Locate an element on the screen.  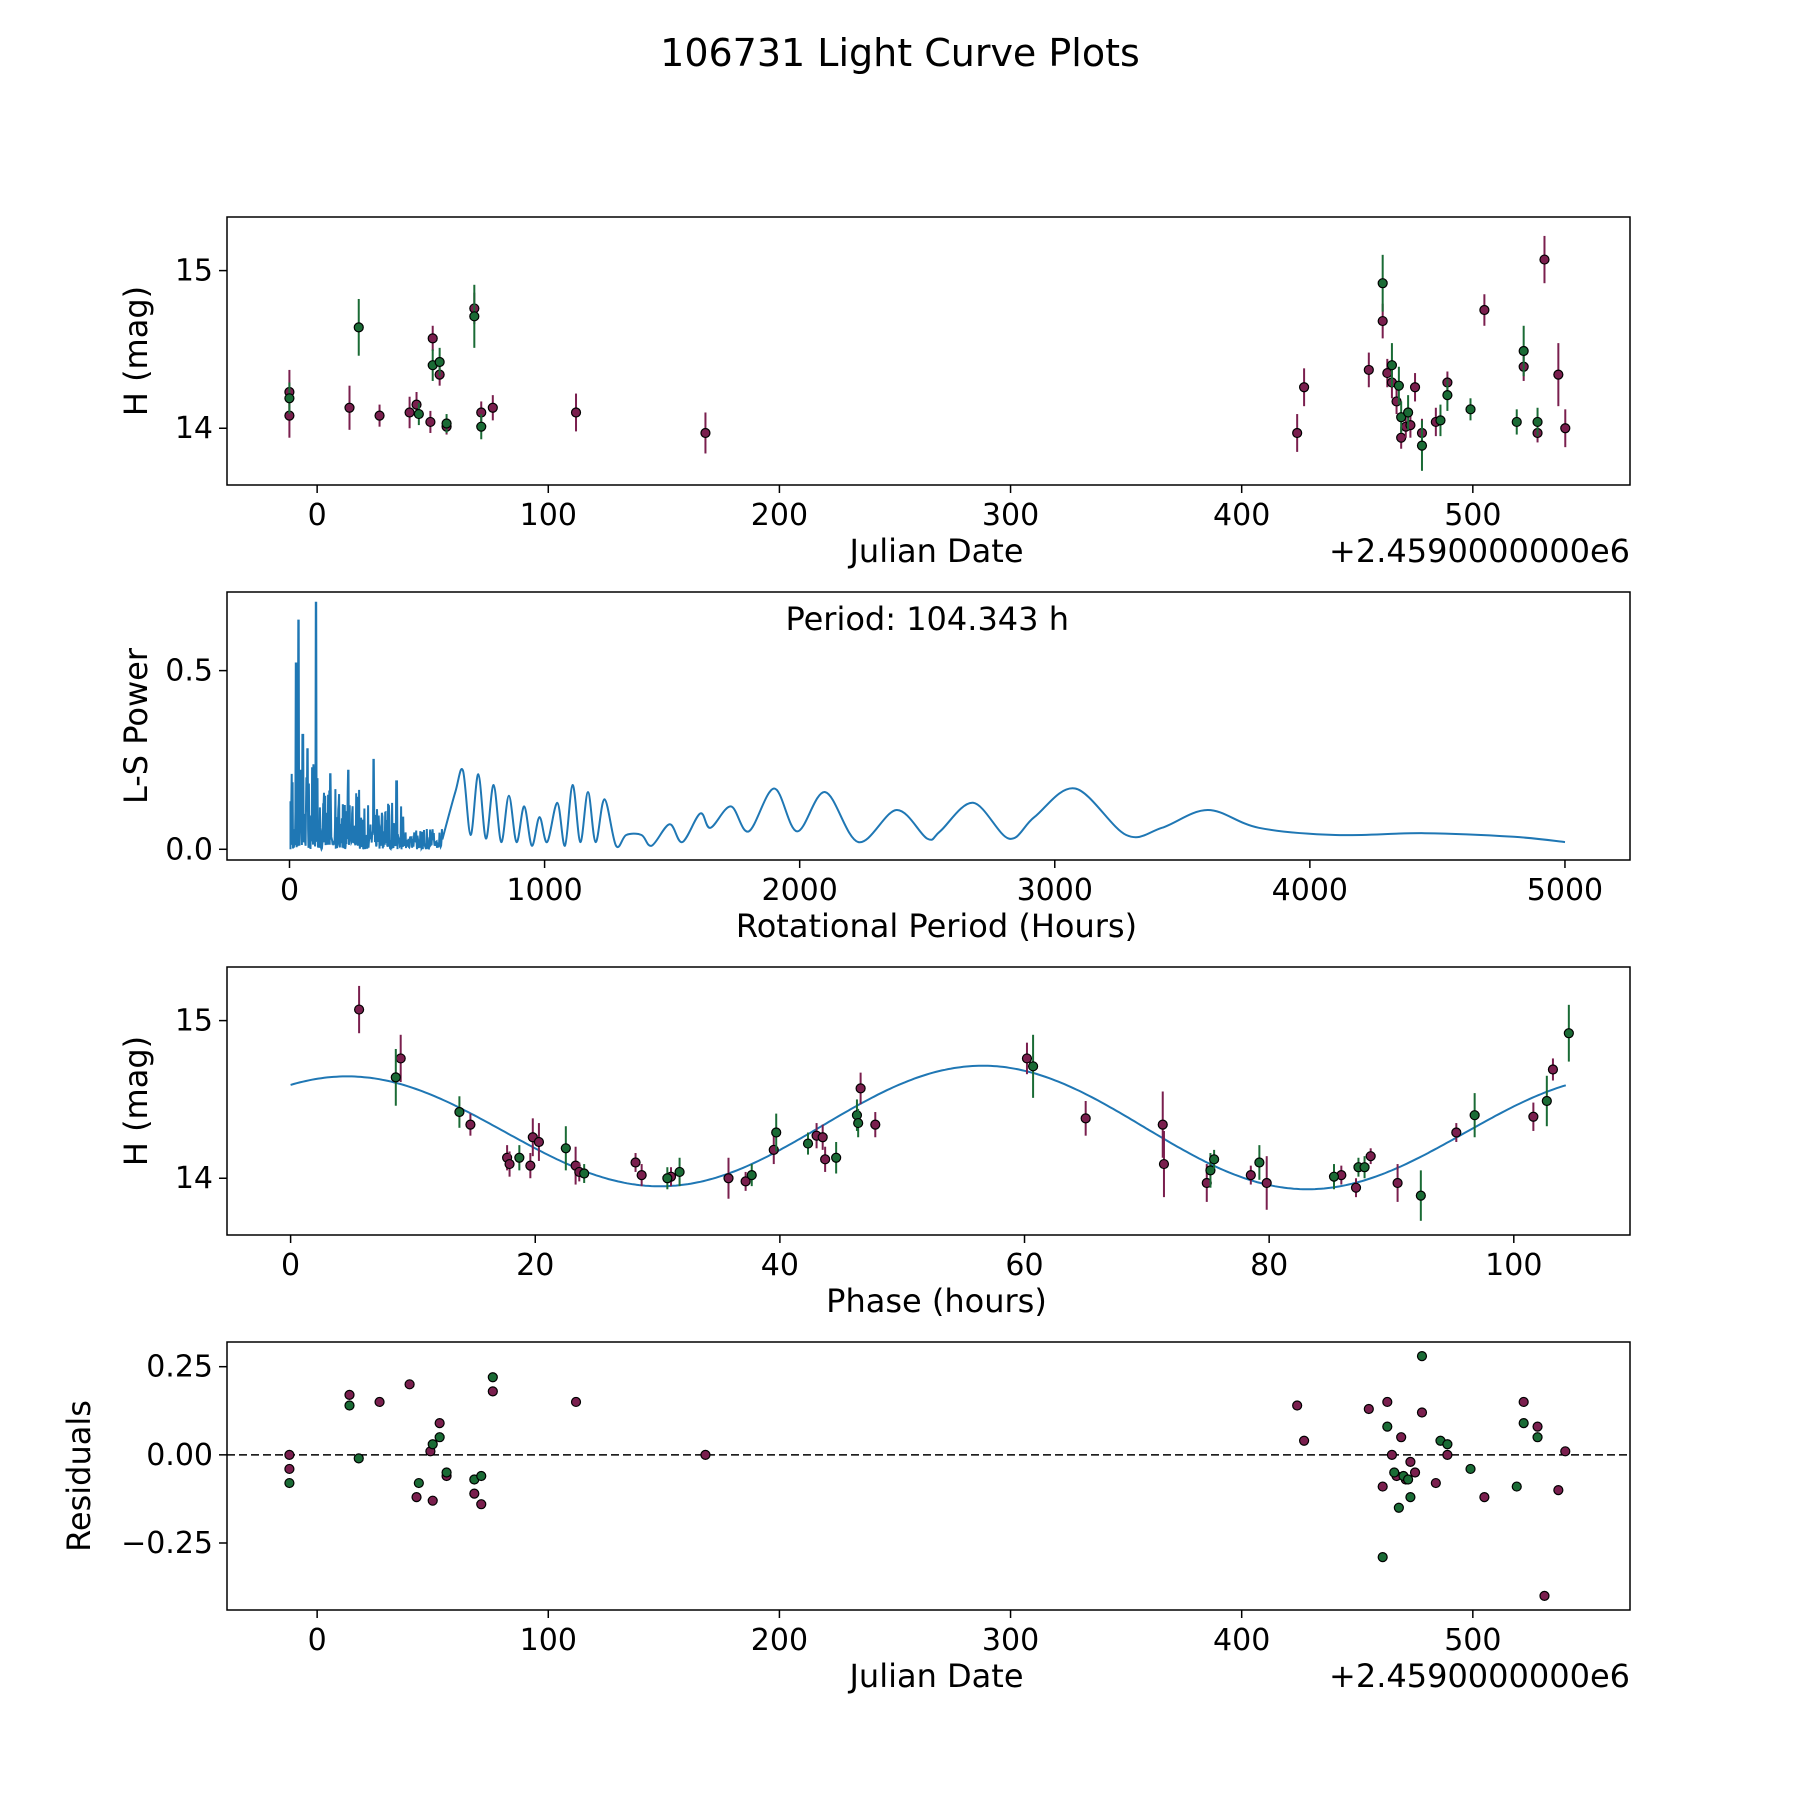
x-tick-label: 2000 is located at coordinates (799, 890).